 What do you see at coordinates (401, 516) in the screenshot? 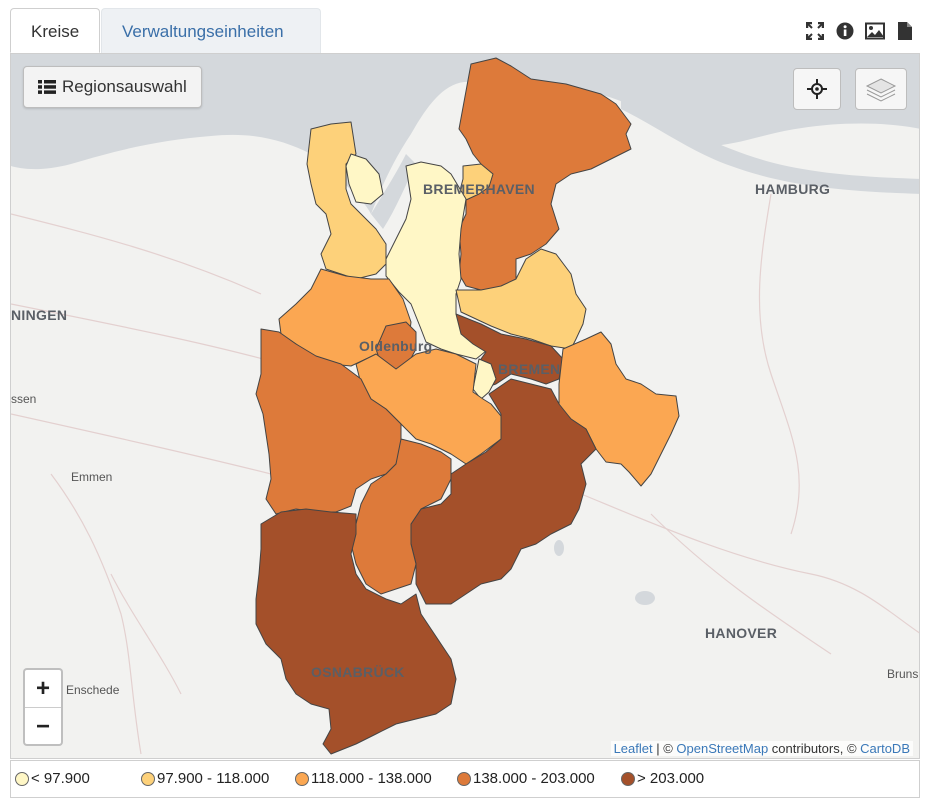
I see `district-vechta` at bounding box center [401, 516].